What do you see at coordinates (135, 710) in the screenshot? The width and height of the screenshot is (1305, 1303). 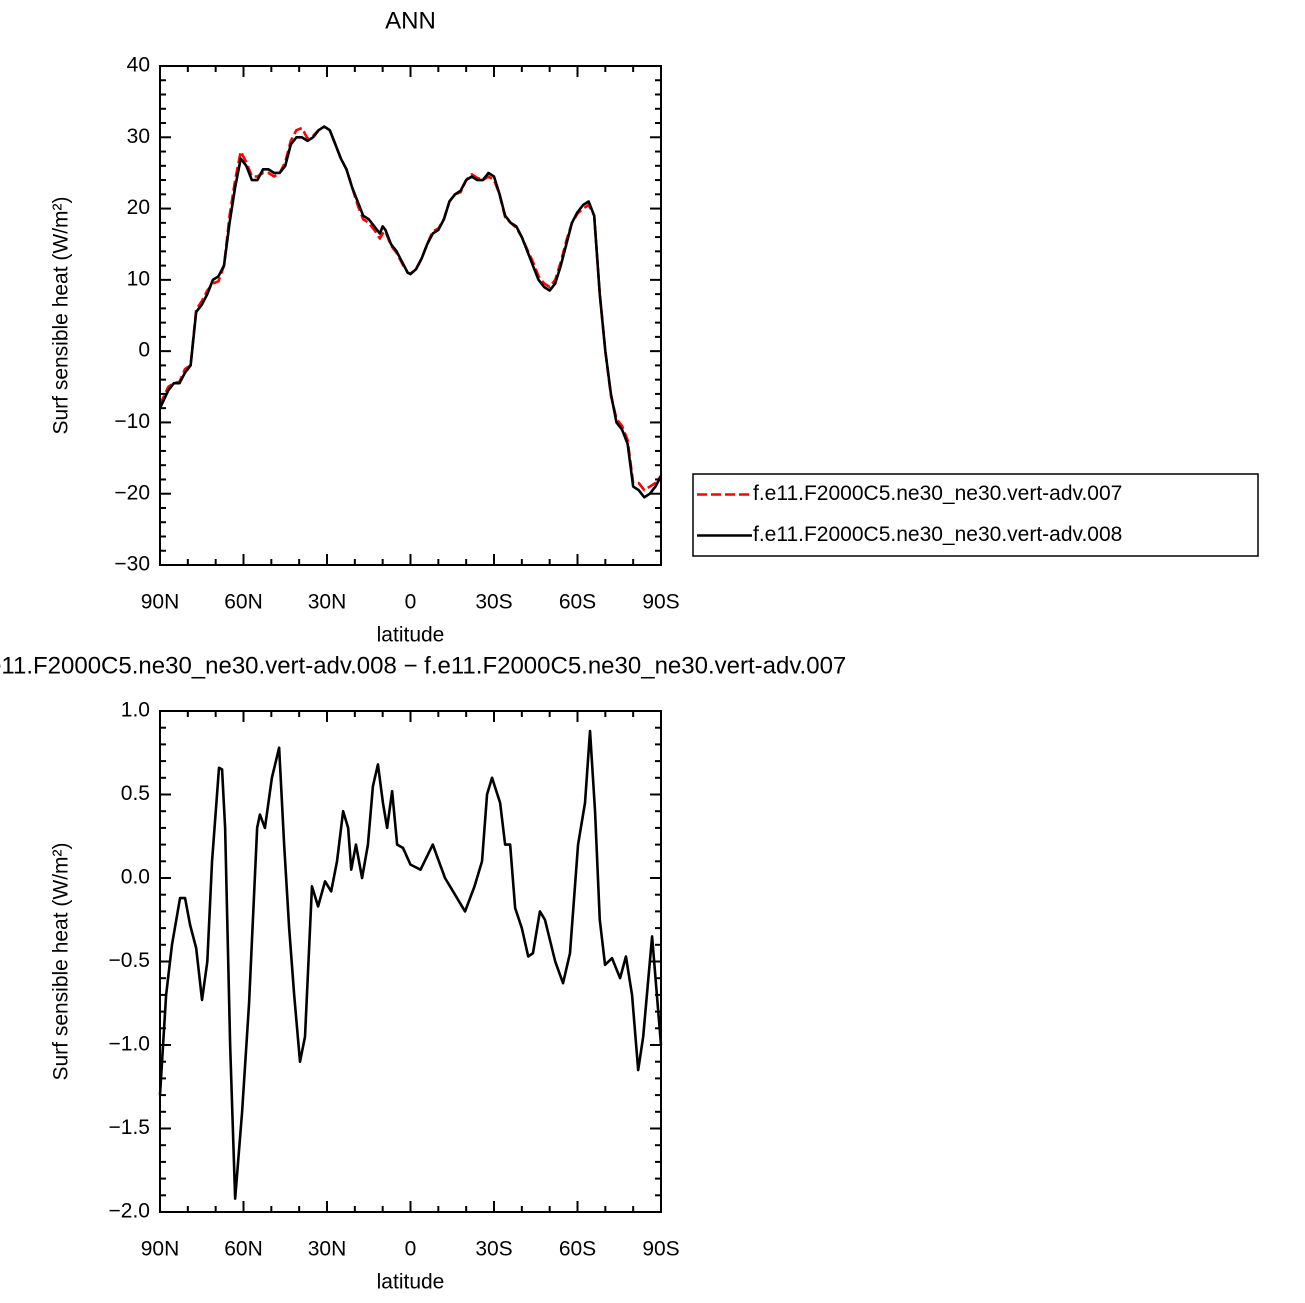 I see `y-tick-label: 1.0` at bounding box center [135, 710].